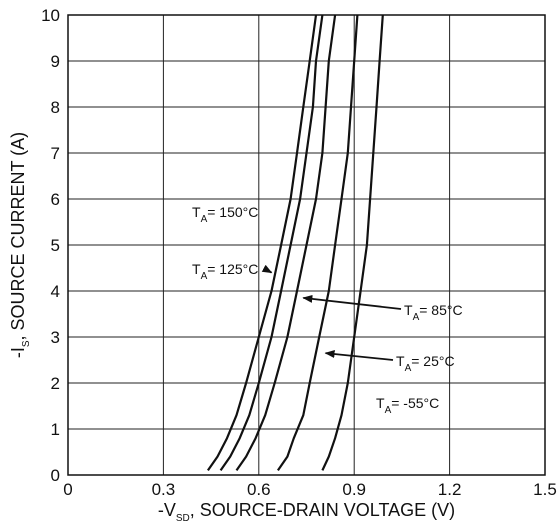  I want to click on y-tick-label: 1, so click(55, 429).